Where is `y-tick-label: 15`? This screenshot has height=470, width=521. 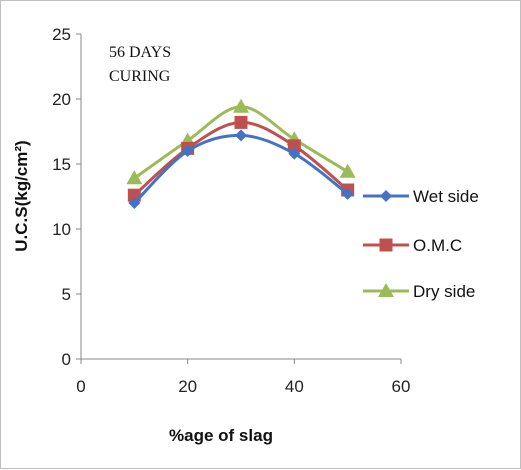 y-tick-label: 15 is located at coordinates (61, 164).